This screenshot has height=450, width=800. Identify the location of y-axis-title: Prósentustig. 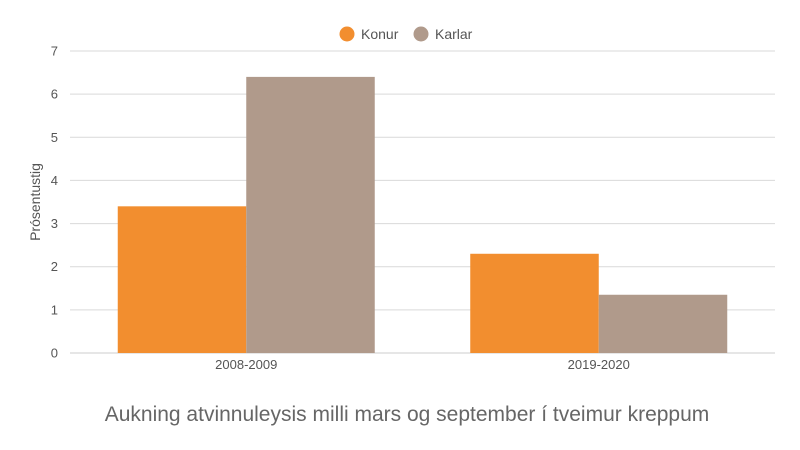
(35, 202).